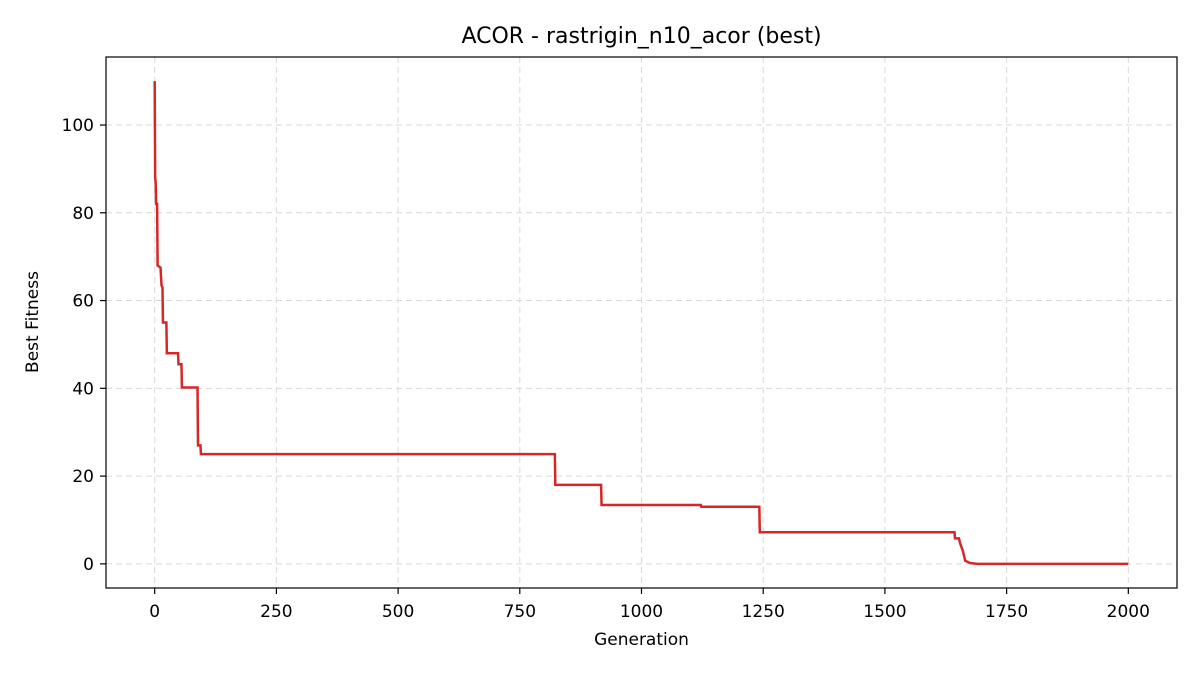 The height and width of the screenshot is (675, 1200). I want to click on x-tick-label: 0, so click(154, 612).